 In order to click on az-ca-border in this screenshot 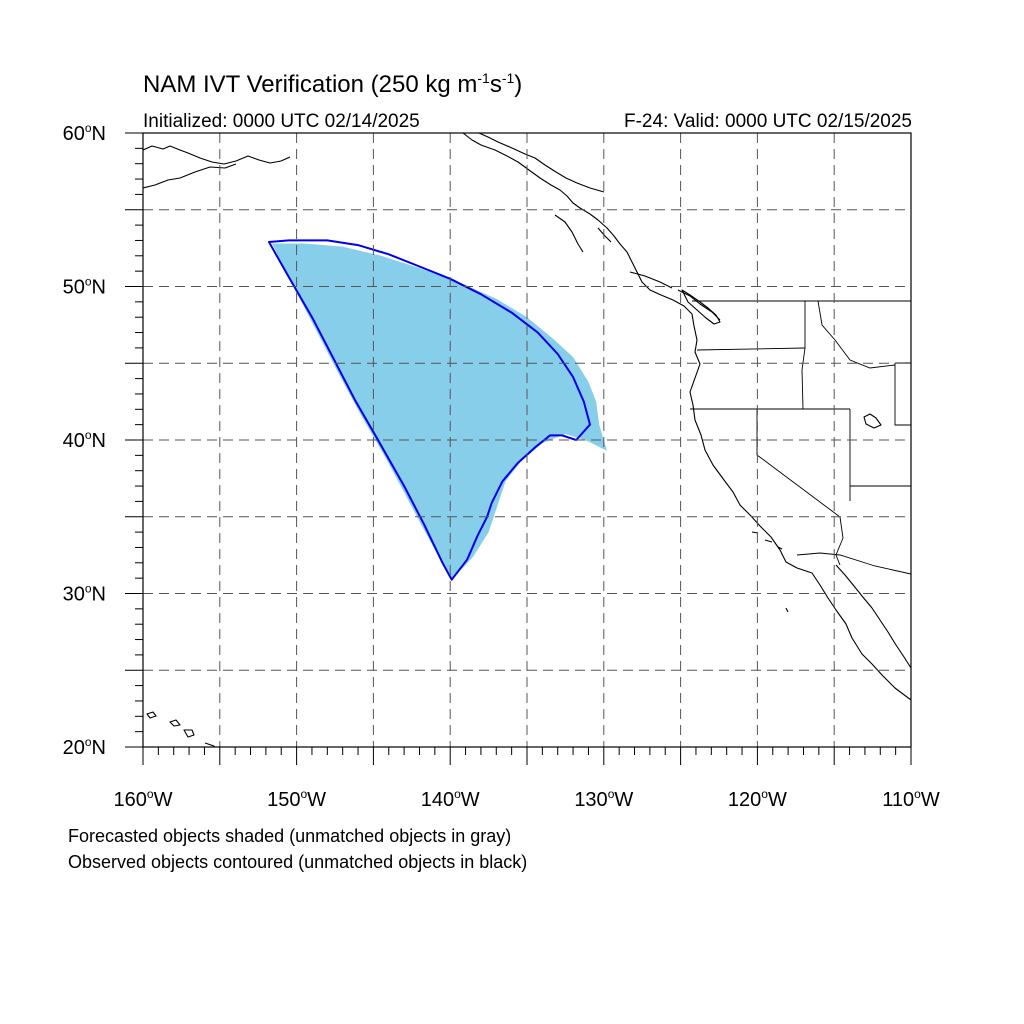, I will do `click(839, 541)`.